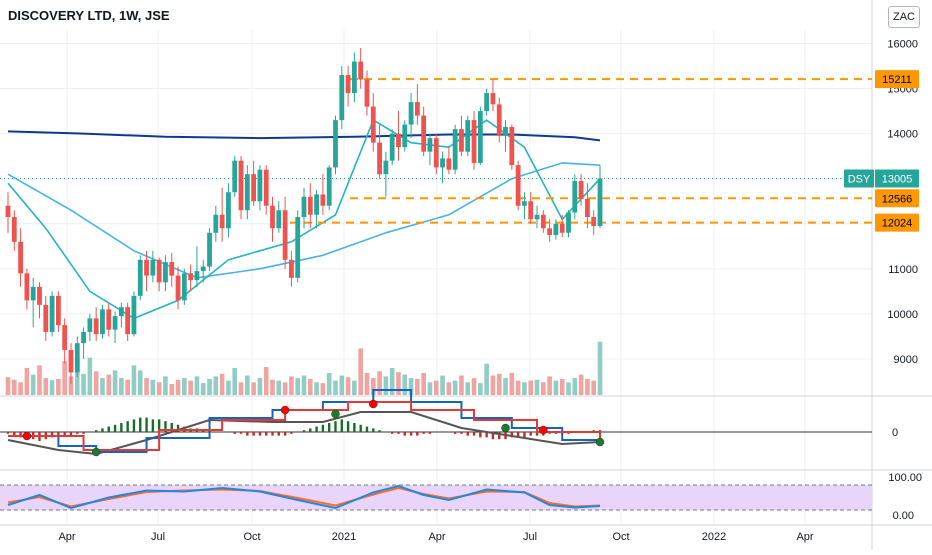 The width and height of the screenshot is (932, 555). Describe the element at coordinates (304, 426) in the screenshot. I see `macd-signal-line` at that location.